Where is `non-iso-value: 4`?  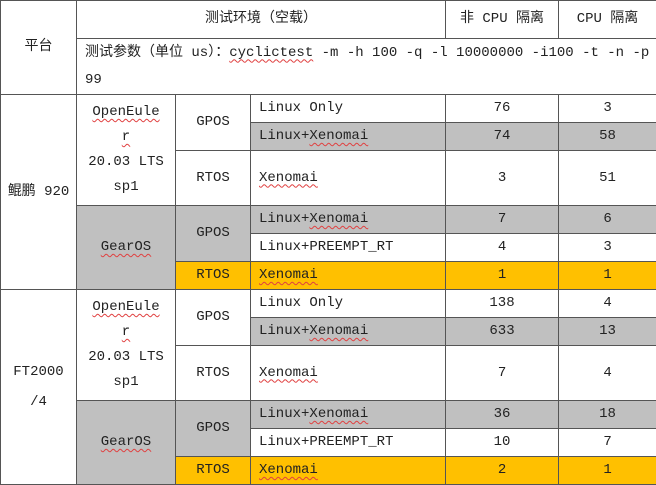 non-iso-value: 4 is located at coordinates (502, 248).